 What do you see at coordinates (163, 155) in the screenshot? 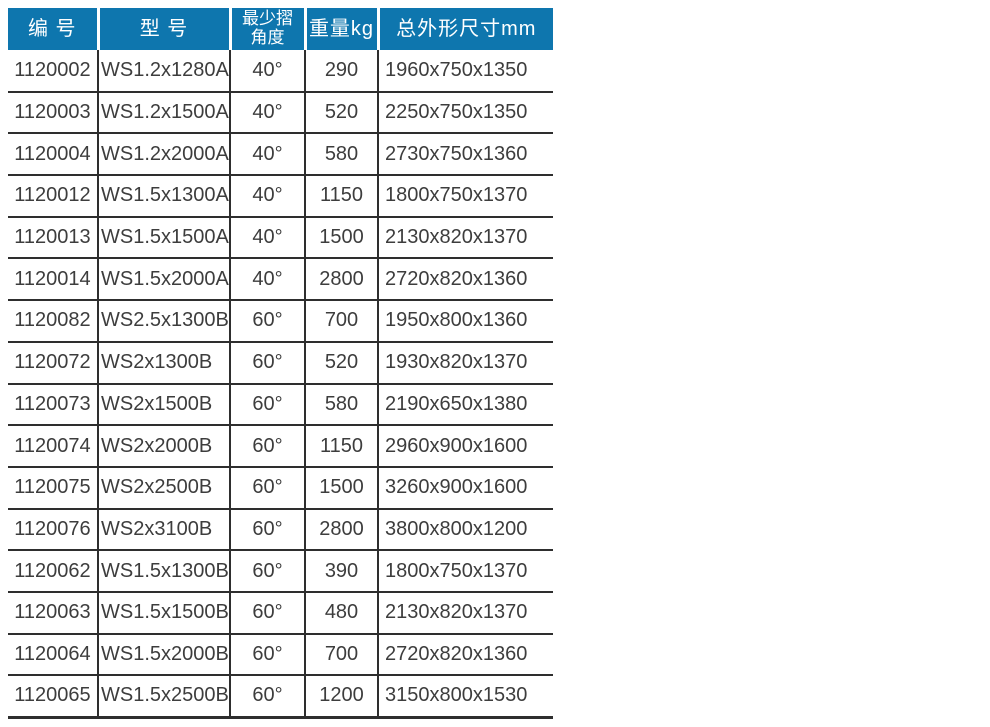
I see `cell-model: WS1.2x2000A` at bounding box center [163, 155].